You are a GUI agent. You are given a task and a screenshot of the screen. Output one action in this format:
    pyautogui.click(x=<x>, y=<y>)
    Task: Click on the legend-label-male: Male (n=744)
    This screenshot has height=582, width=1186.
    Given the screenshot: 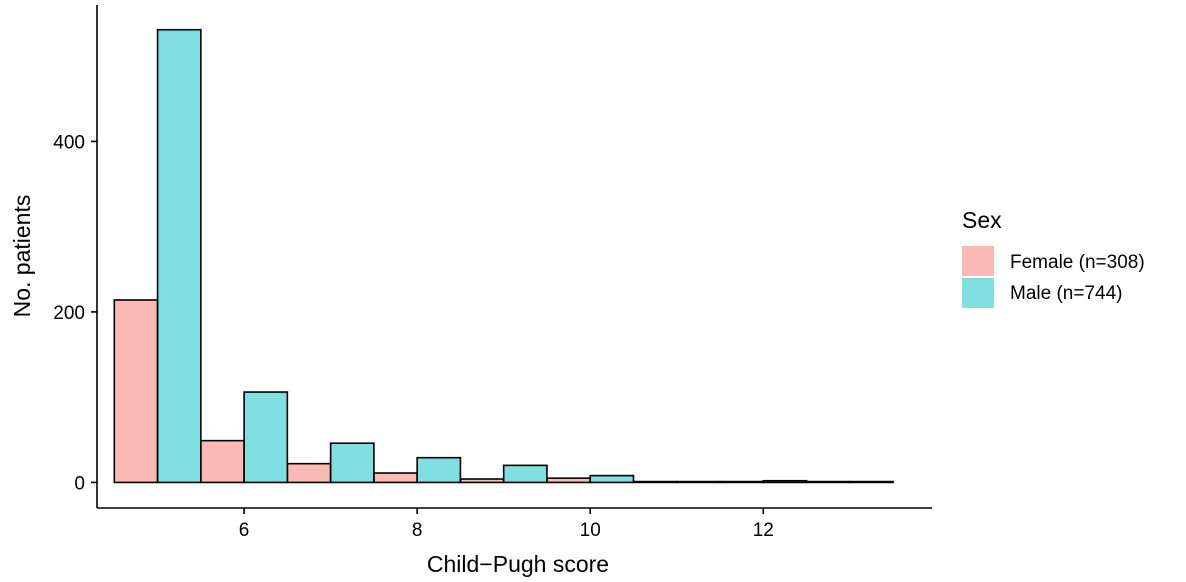 What is the action you would take?
    pyautogui.click(x=1066, y=293)
    